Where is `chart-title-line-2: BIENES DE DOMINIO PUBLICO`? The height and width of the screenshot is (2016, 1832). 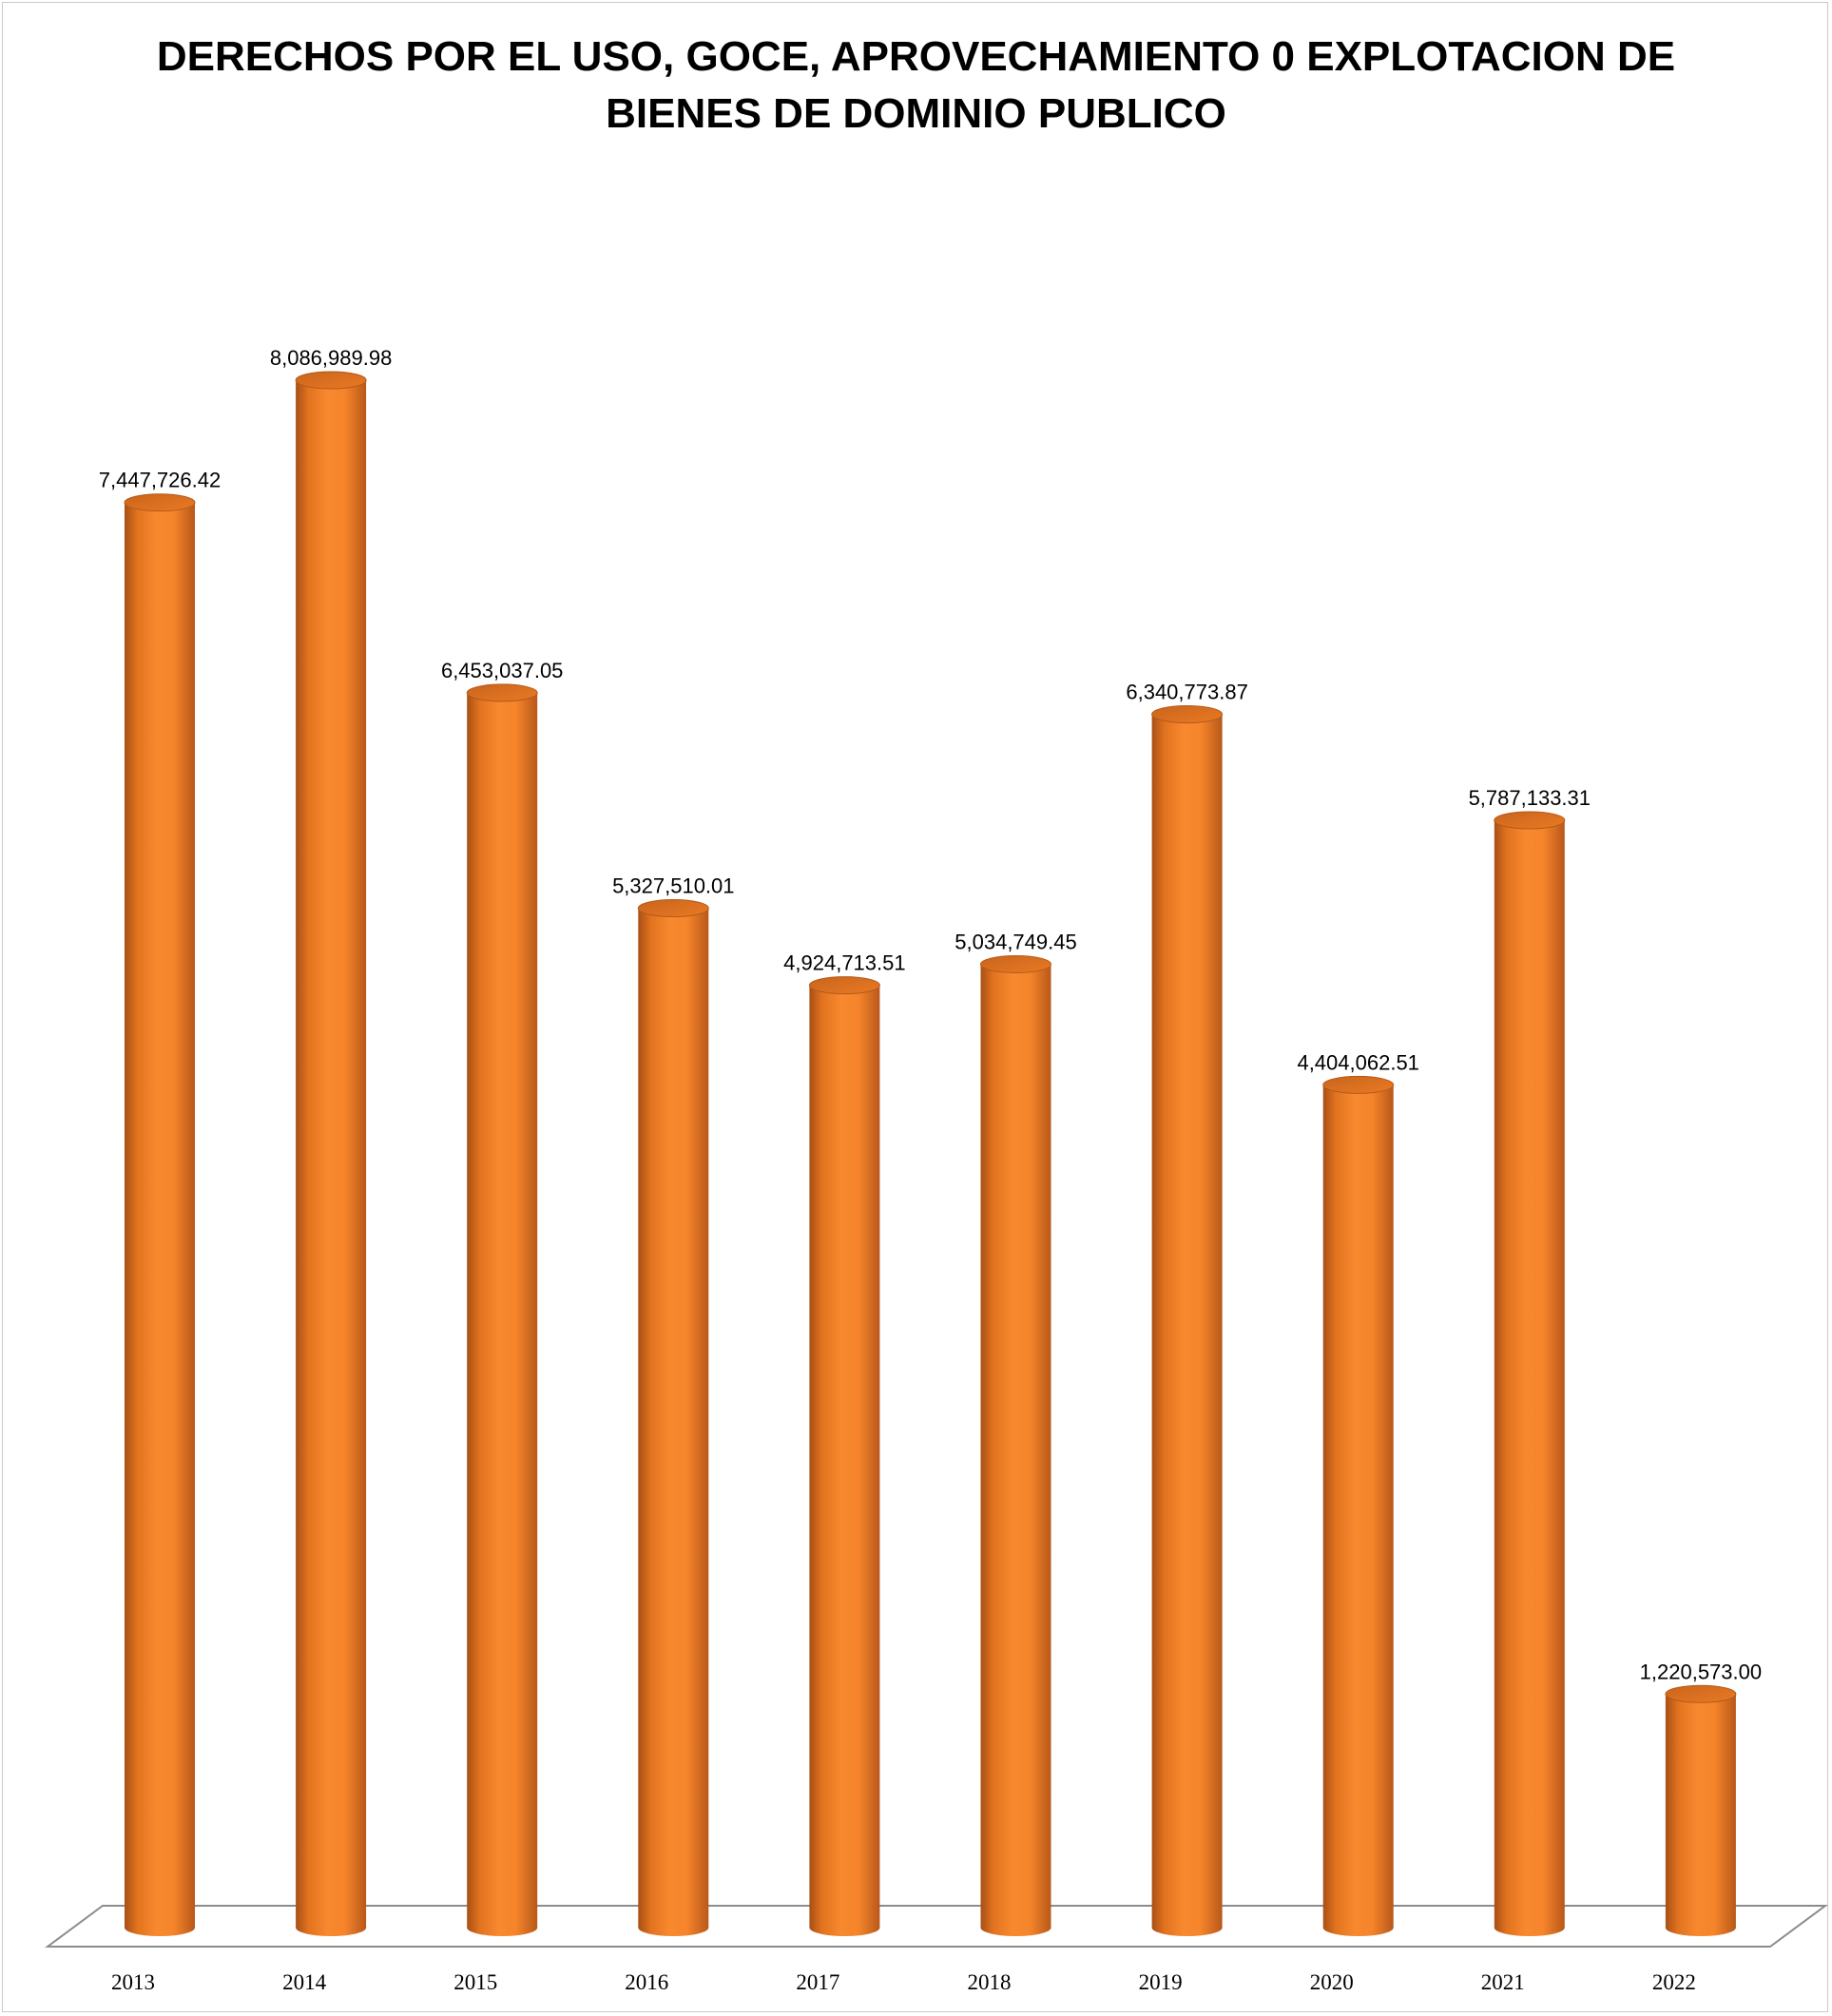 chart-title-line-2: BIENES DE DOMINIO PUBLICO is located at coordinates (916, 113).